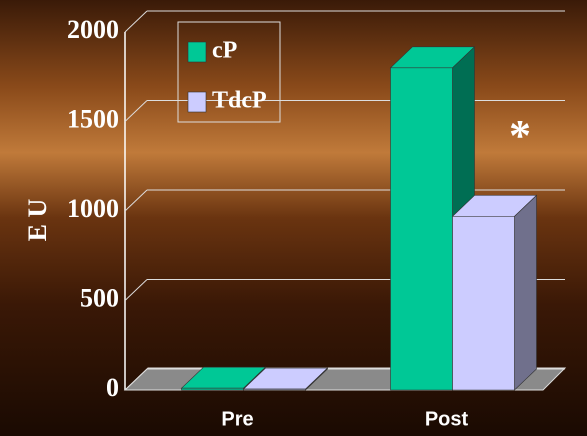  I want to click on legend-label: cP, so click(224, 51).